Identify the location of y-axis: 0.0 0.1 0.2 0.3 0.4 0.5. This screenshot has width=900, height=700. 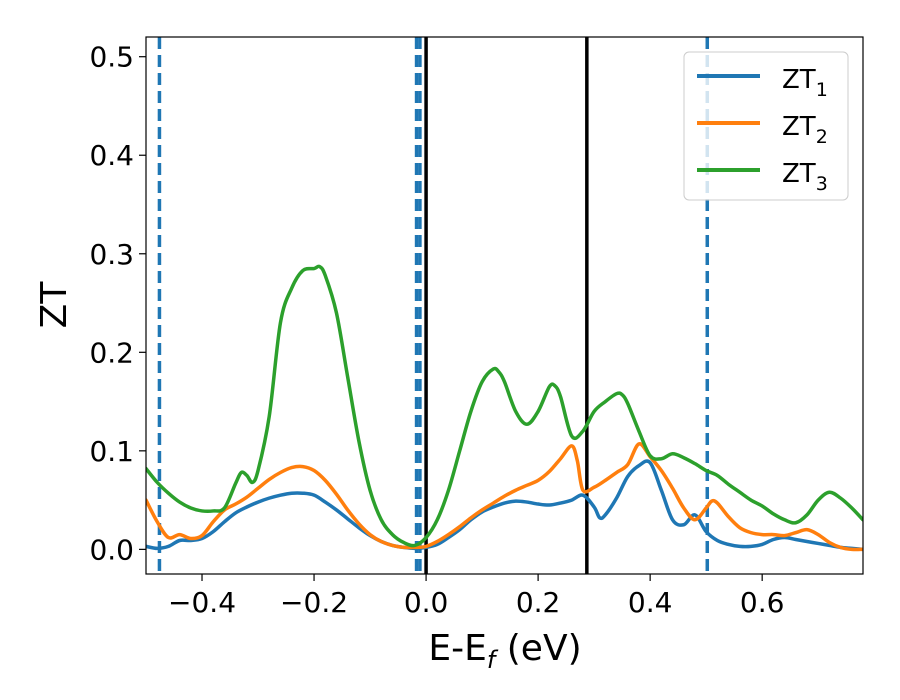
(117, 303).